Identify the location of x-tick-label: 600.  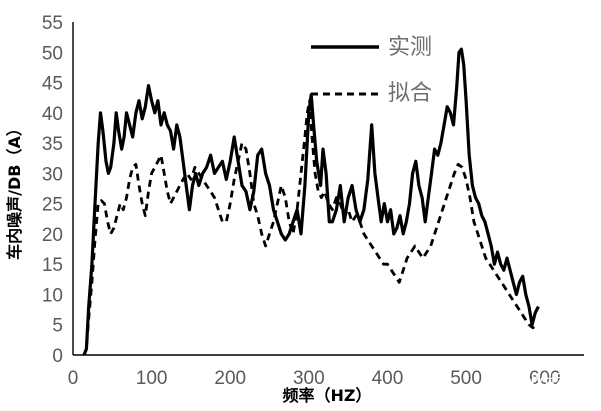
(545, 378).